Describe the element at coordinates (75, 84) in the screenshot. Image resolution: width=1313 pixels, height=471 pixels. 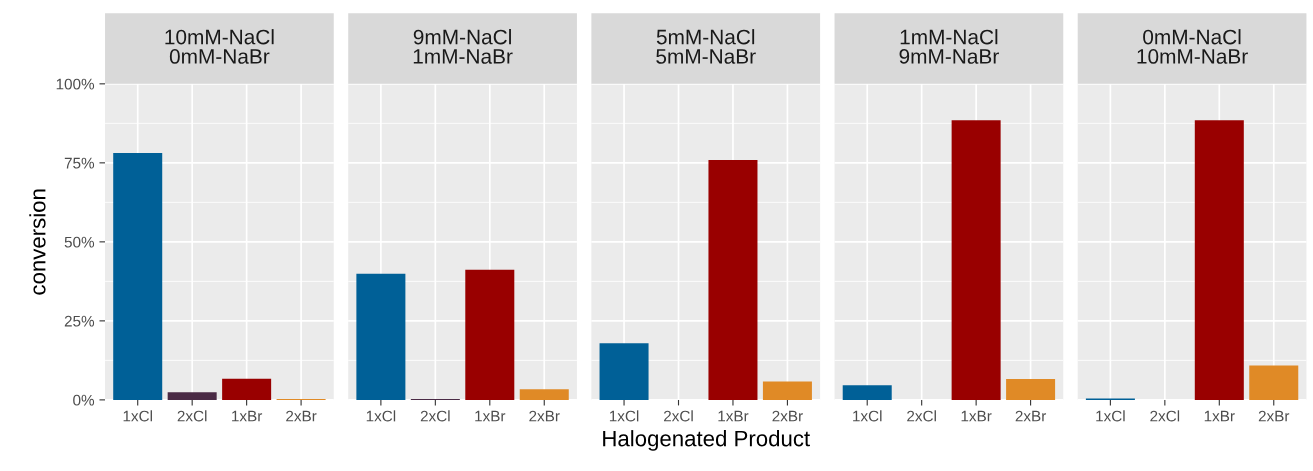
I see `y-tick-label: 100%` at that location.